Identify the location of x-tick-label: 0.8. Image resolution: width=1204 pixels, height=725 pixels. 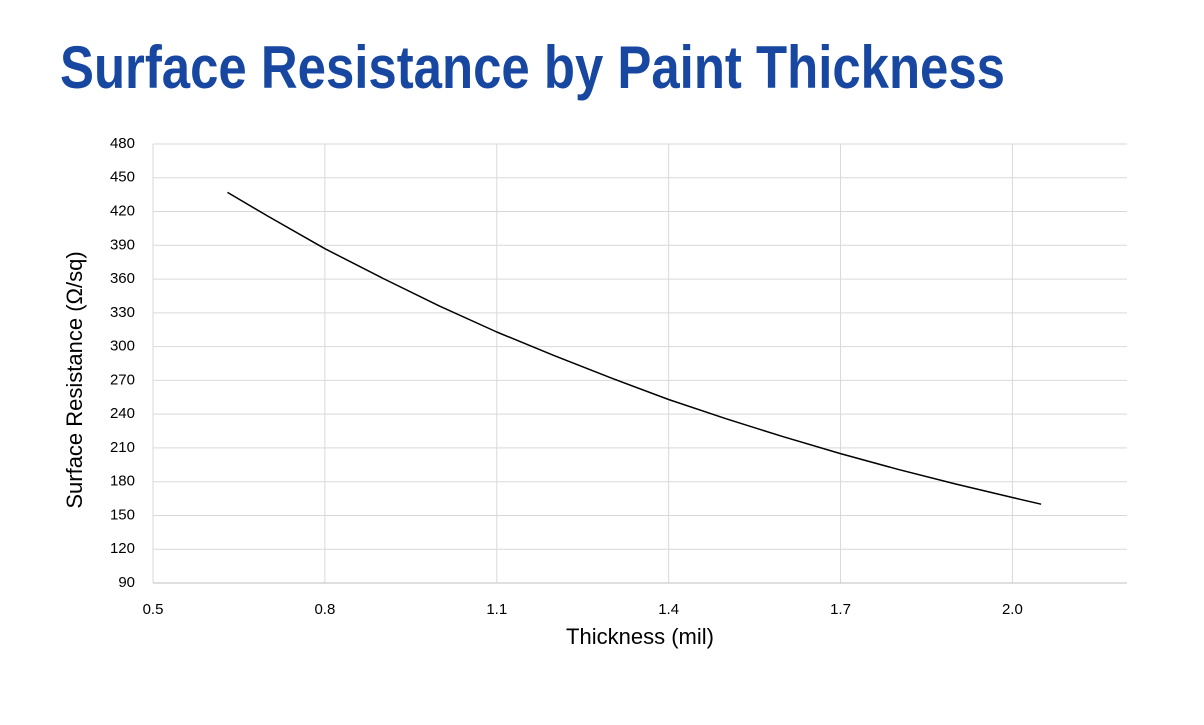
(324, 609).